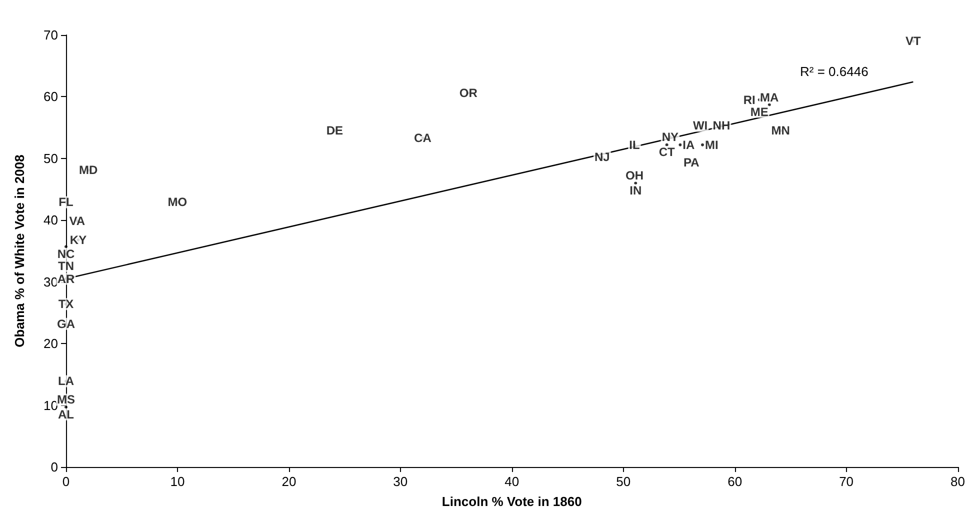 The height and width of the screenshot is (523, 968). What do you see at coordinates (334, 131) in the screenshot?
I see `data-label: DE` at bounding box center [334, 131].